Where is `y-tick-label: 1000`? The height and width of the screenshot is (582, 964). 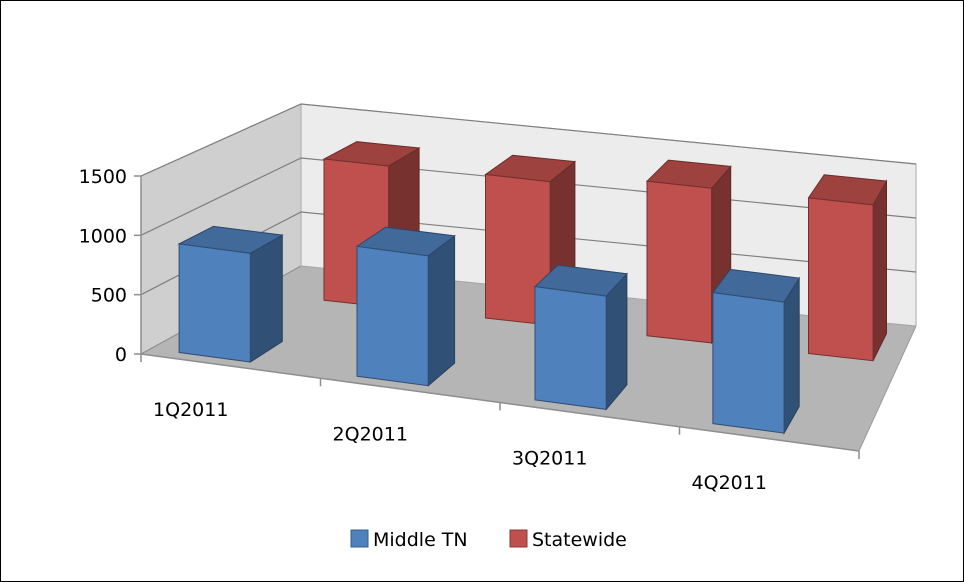 y-tick-label: 1000 is located at coordinates (103, 236).